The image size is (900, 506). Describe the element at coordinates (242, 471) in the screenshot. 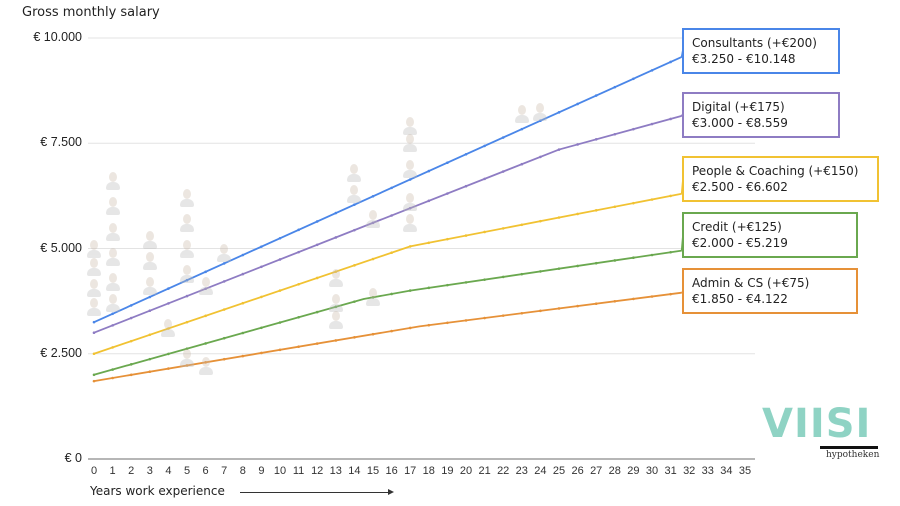

I see `x-tick-label: 8` at that location.